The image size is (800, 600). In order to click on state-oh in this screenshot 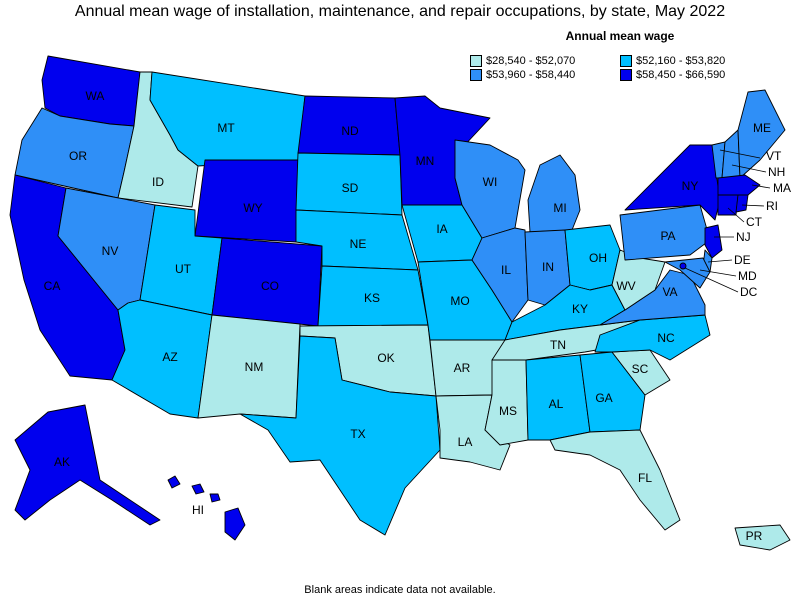, I will do `click(592, 257)`.